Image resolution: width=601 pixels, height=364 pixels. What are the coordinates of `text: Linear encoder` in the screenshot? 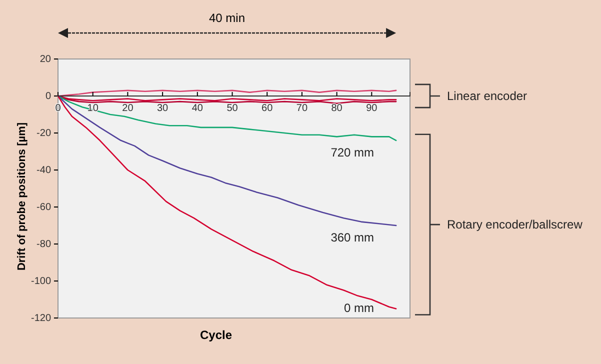 It's located at (487, 96).